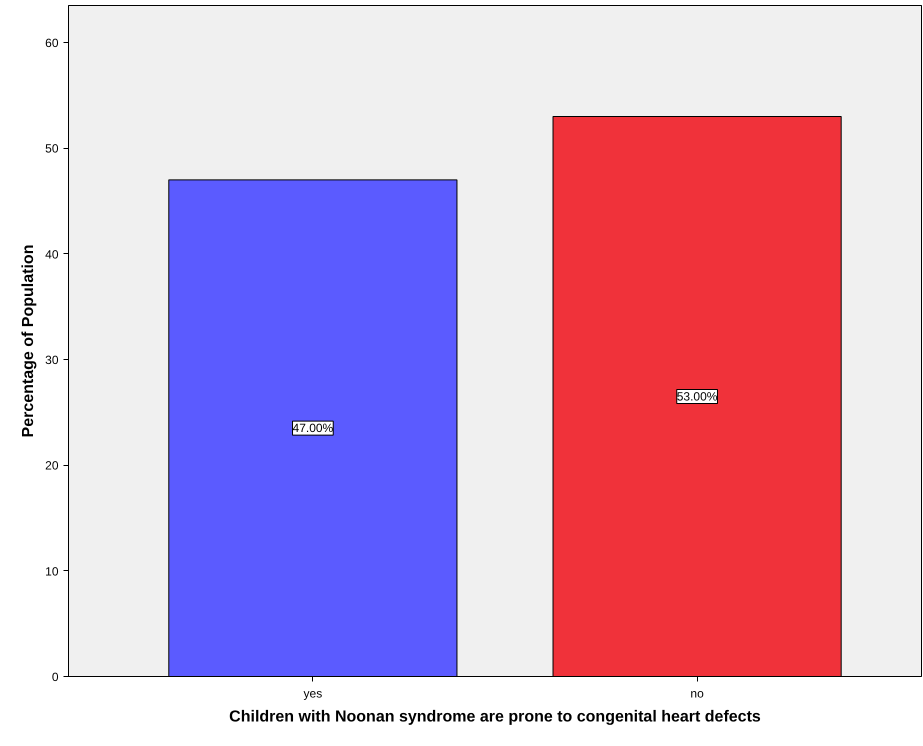  What do you see at coordinates (52, 43) in the screenshot?
I see `y-tick-label: 60` at bounding box center [52, 43].